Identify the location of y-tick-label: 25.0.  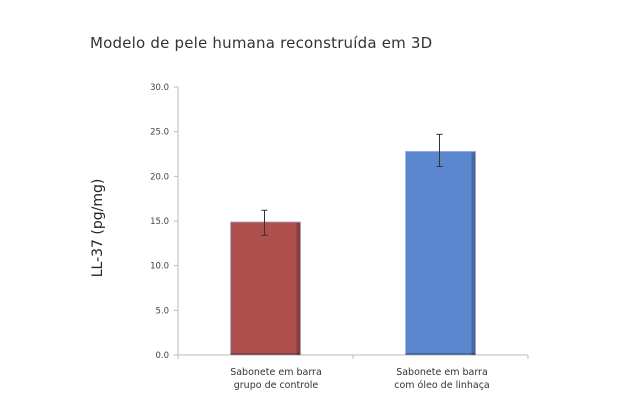
(159, 133).